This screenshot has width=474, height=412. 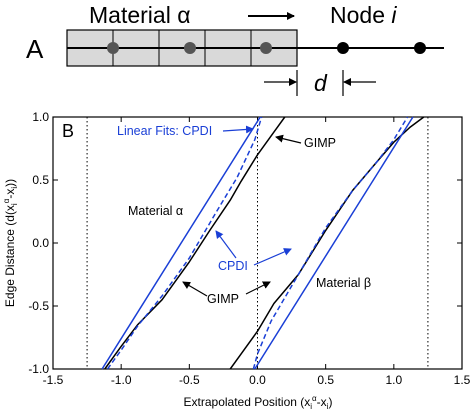 I want to click on x-tick-label: 1.5, so click(x=462, y=380).